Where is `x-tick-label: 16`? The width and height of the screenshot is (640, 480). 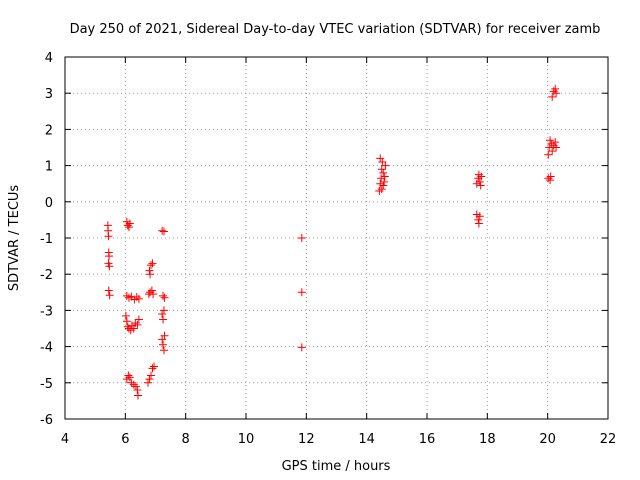 x-tick-label: 16 is located at coordinates (427, 439).